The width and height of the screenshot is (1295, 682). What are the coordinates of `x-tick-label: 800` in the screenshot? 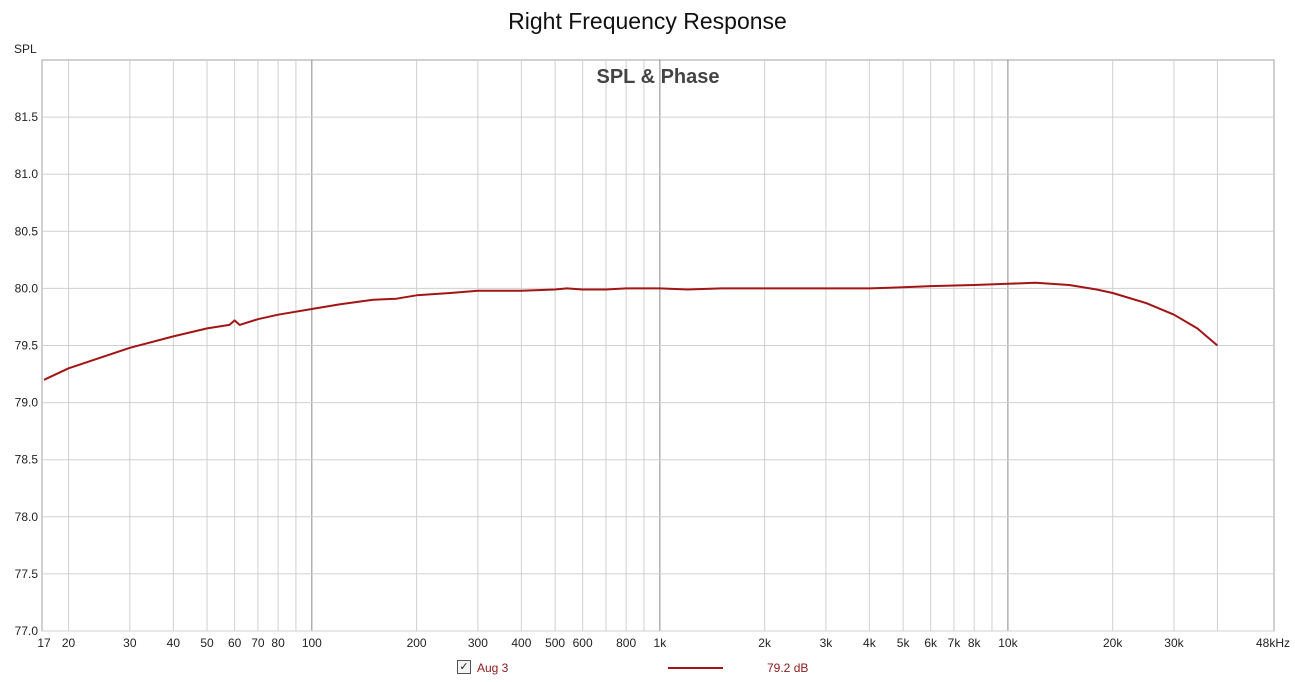 It's located at (626, 643).